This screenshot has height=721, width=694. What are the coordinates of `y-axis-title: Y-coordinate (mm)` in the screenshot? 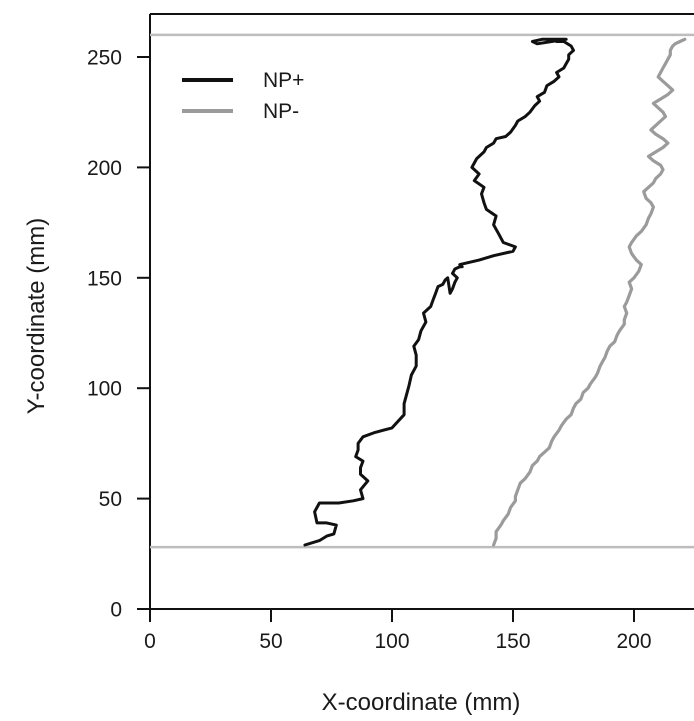 It's located at (36, 316).